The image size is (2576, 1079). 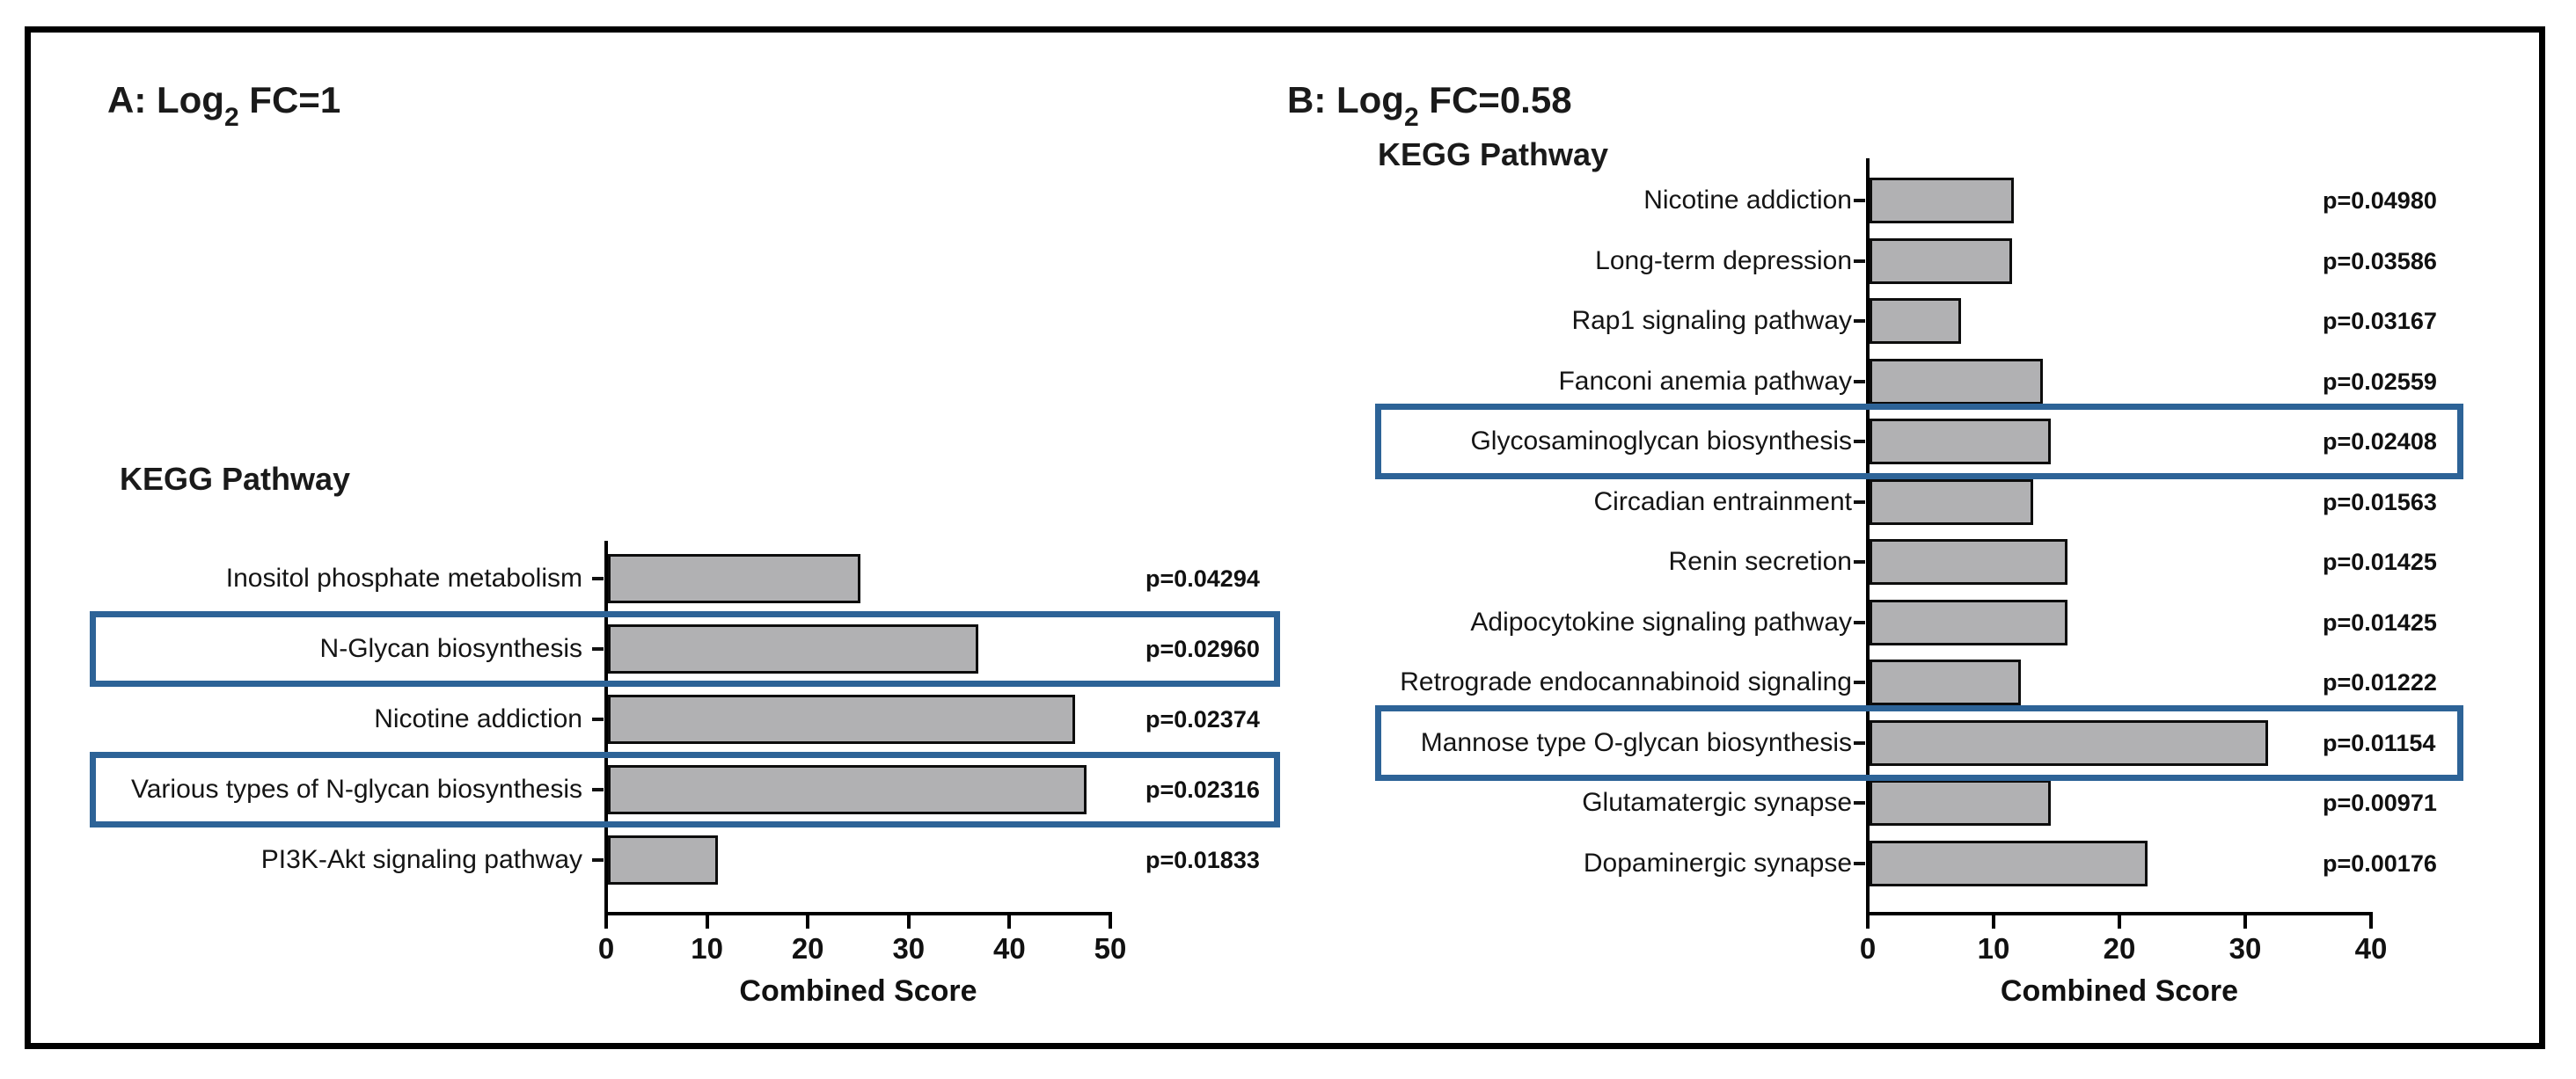 I want to click on panel-a-title-prefix: A: Log, so click(x=165, y=99).